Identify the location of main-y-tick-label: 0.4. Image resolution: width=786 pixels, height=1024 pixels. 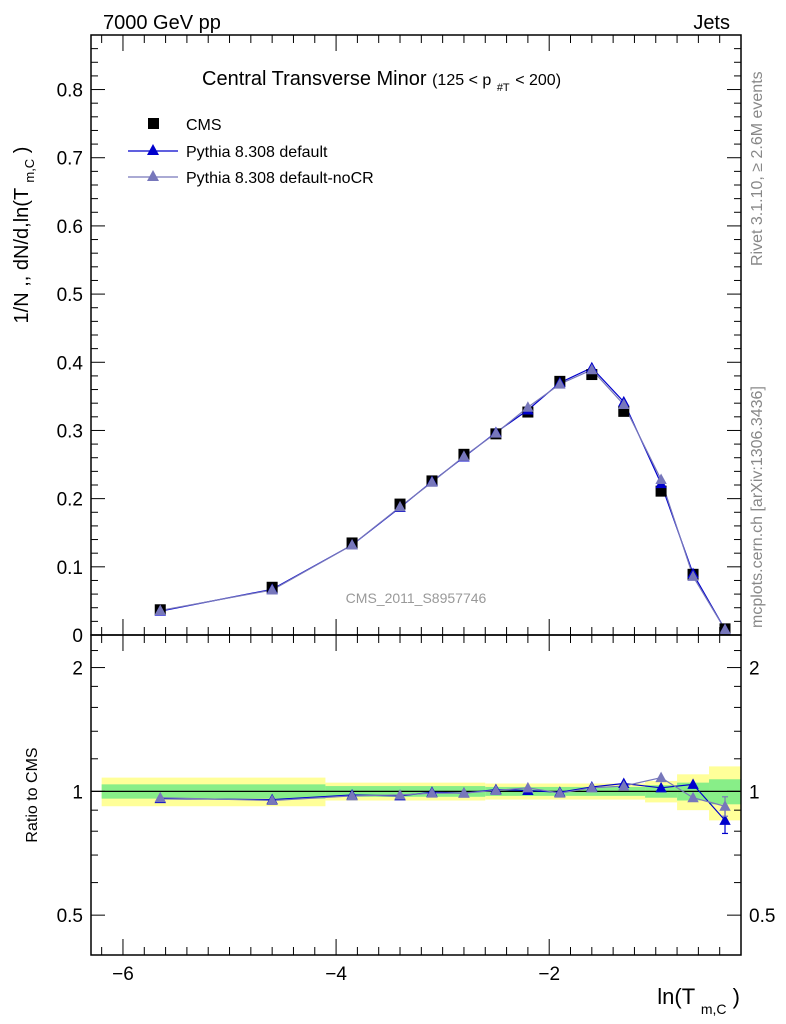
(70, 363).